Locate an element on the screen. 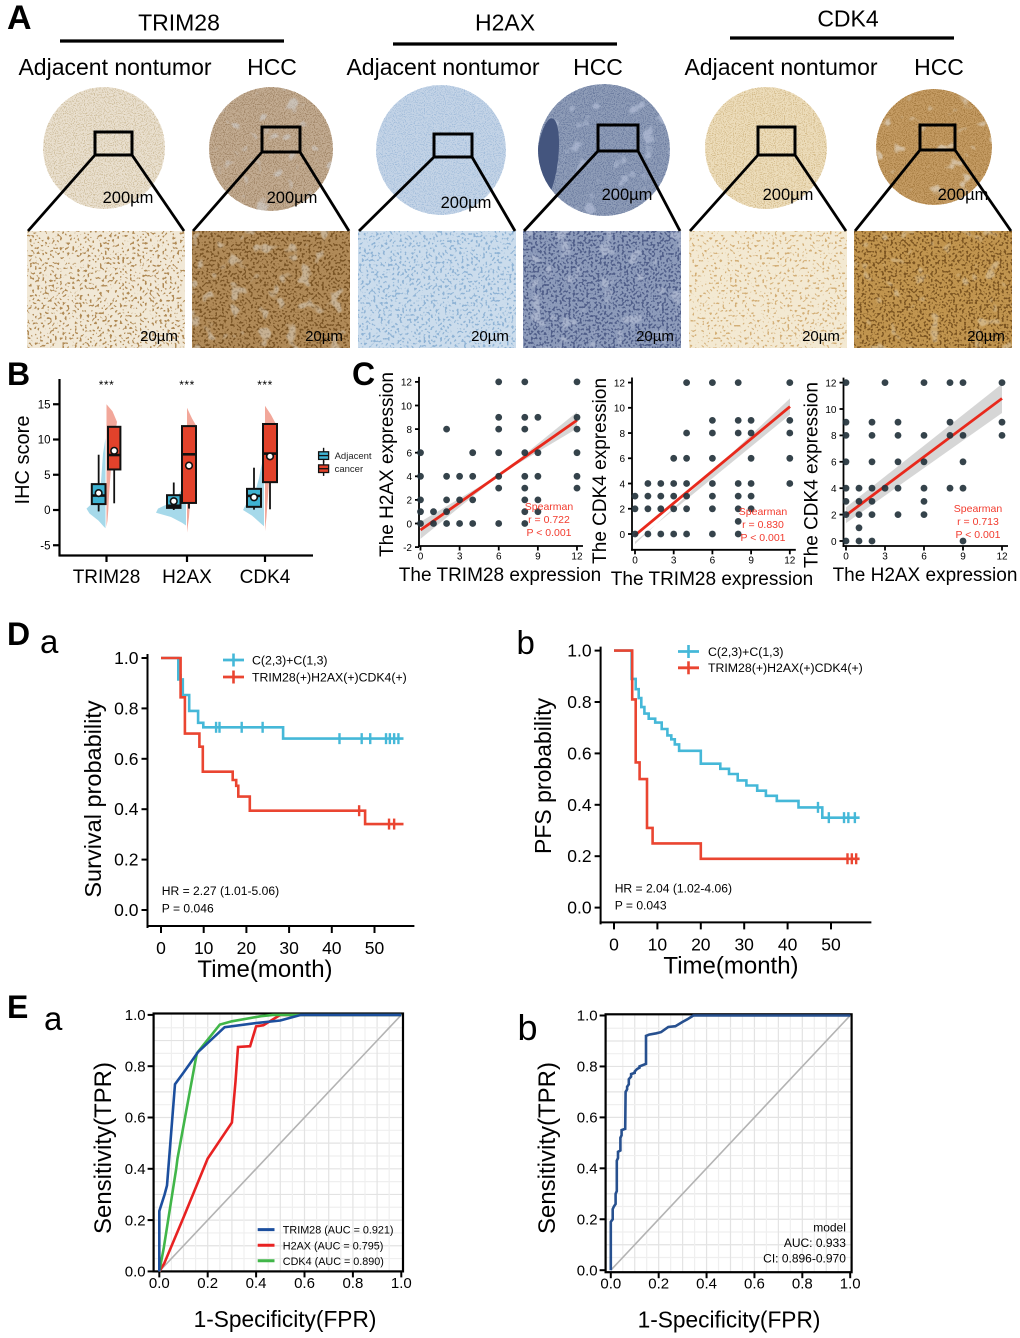 This screenshot has width=1020, height=1338. svg-text: 1-Specificity(FPR) is located at coordinates (285, 1319).